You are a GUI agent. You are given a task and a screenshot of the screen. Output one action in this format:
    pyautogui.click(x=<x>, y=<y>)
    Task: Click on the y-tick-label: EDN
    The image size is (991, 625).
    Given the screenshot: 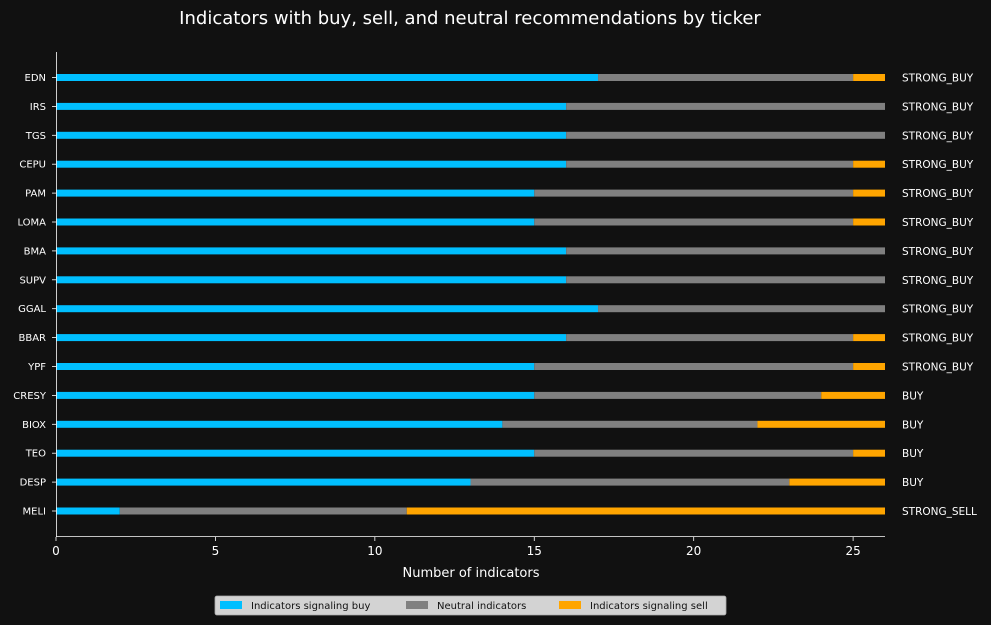 What is the action you would take?
    pyautogui.click(x=36, y=78)
    